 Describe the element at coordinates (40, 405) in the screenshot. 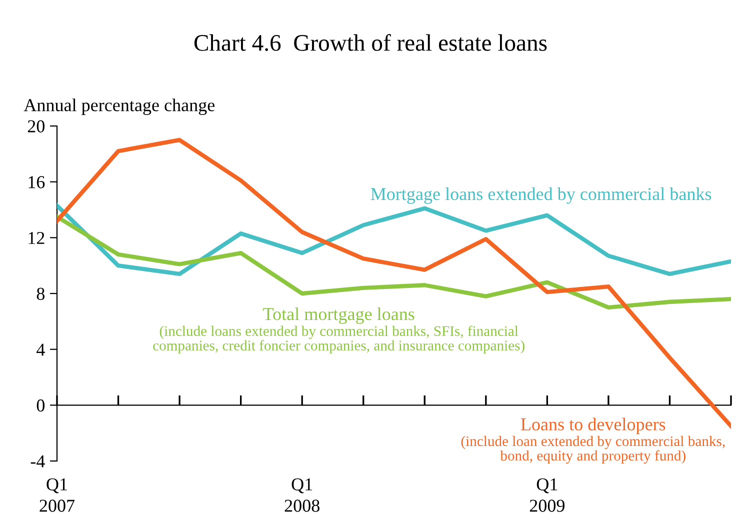

I see `y-tick-label: 0` at that location.